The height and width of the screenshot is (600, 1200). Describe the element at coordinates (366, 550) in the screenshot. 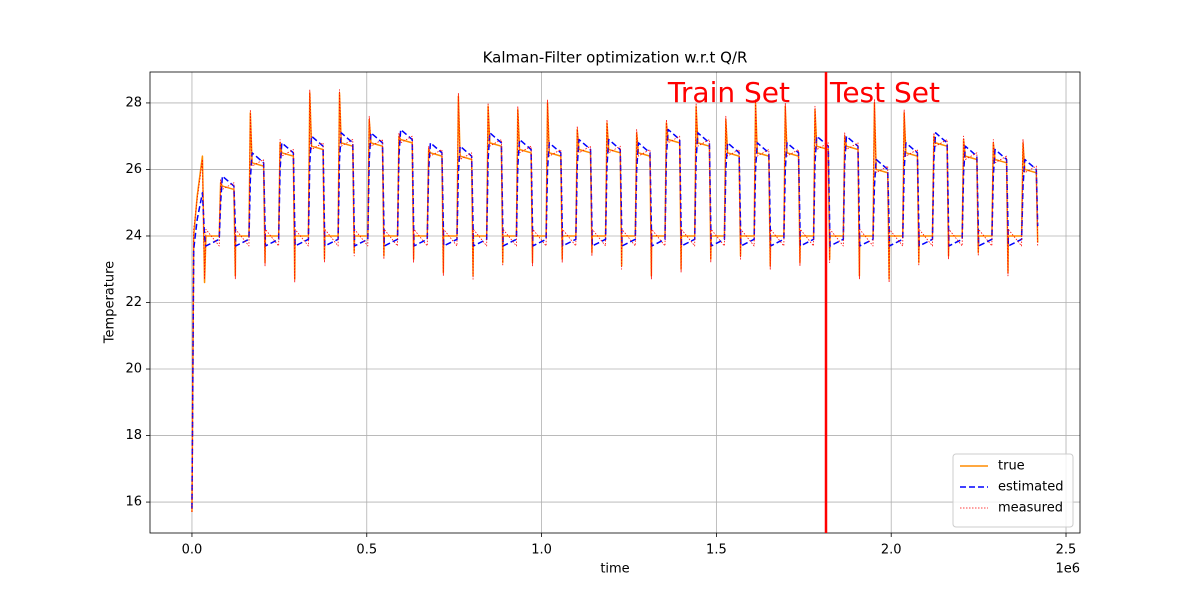

I see `x-tick-label: 0.5` at that location.